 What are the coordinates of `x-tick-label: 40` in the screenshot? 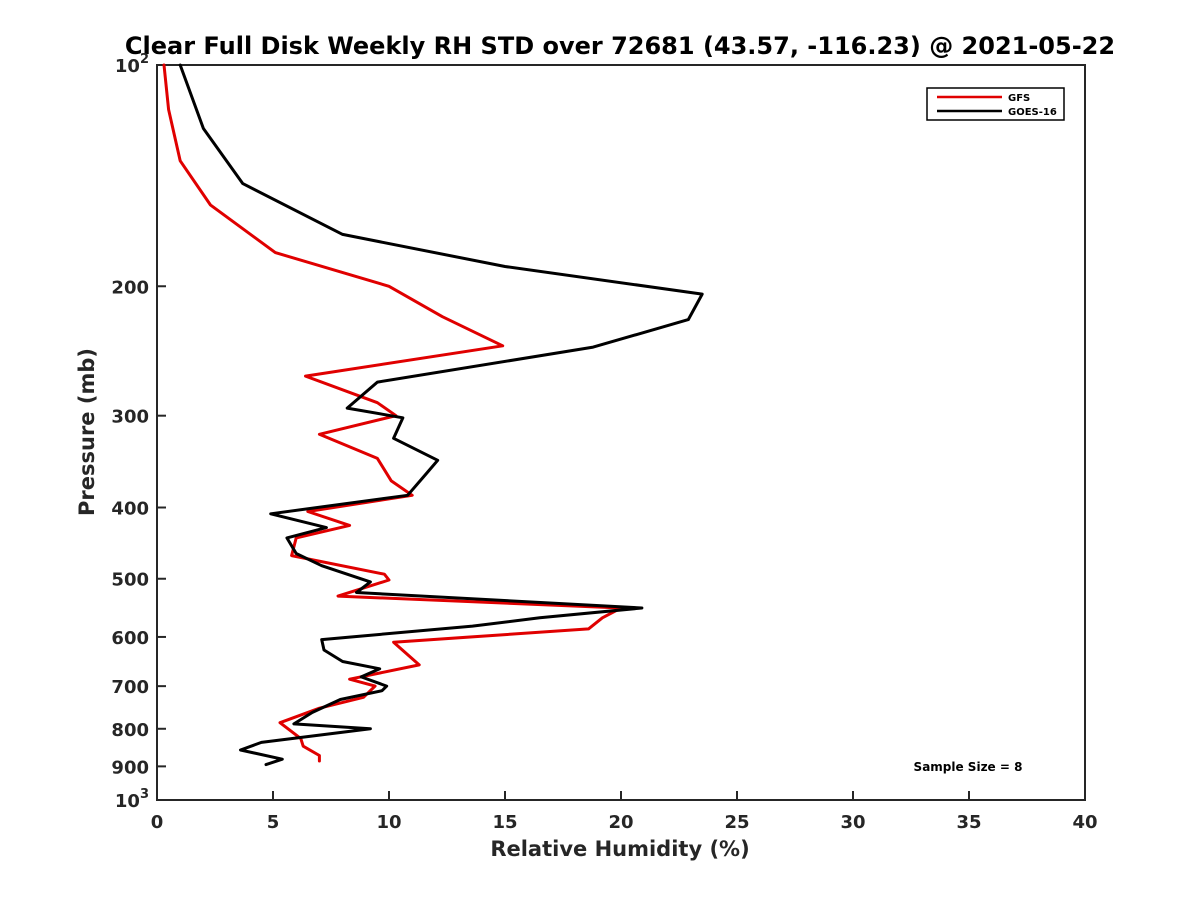 It's located at (1084, 822).